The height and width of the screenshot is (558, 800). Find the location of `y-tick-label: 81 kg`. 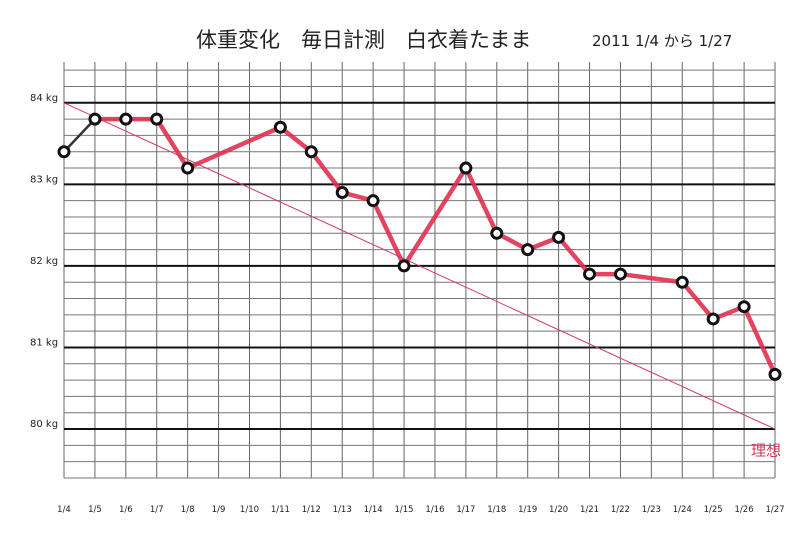

y-tick-label: 81 kg is located at coordinates (44, 342).